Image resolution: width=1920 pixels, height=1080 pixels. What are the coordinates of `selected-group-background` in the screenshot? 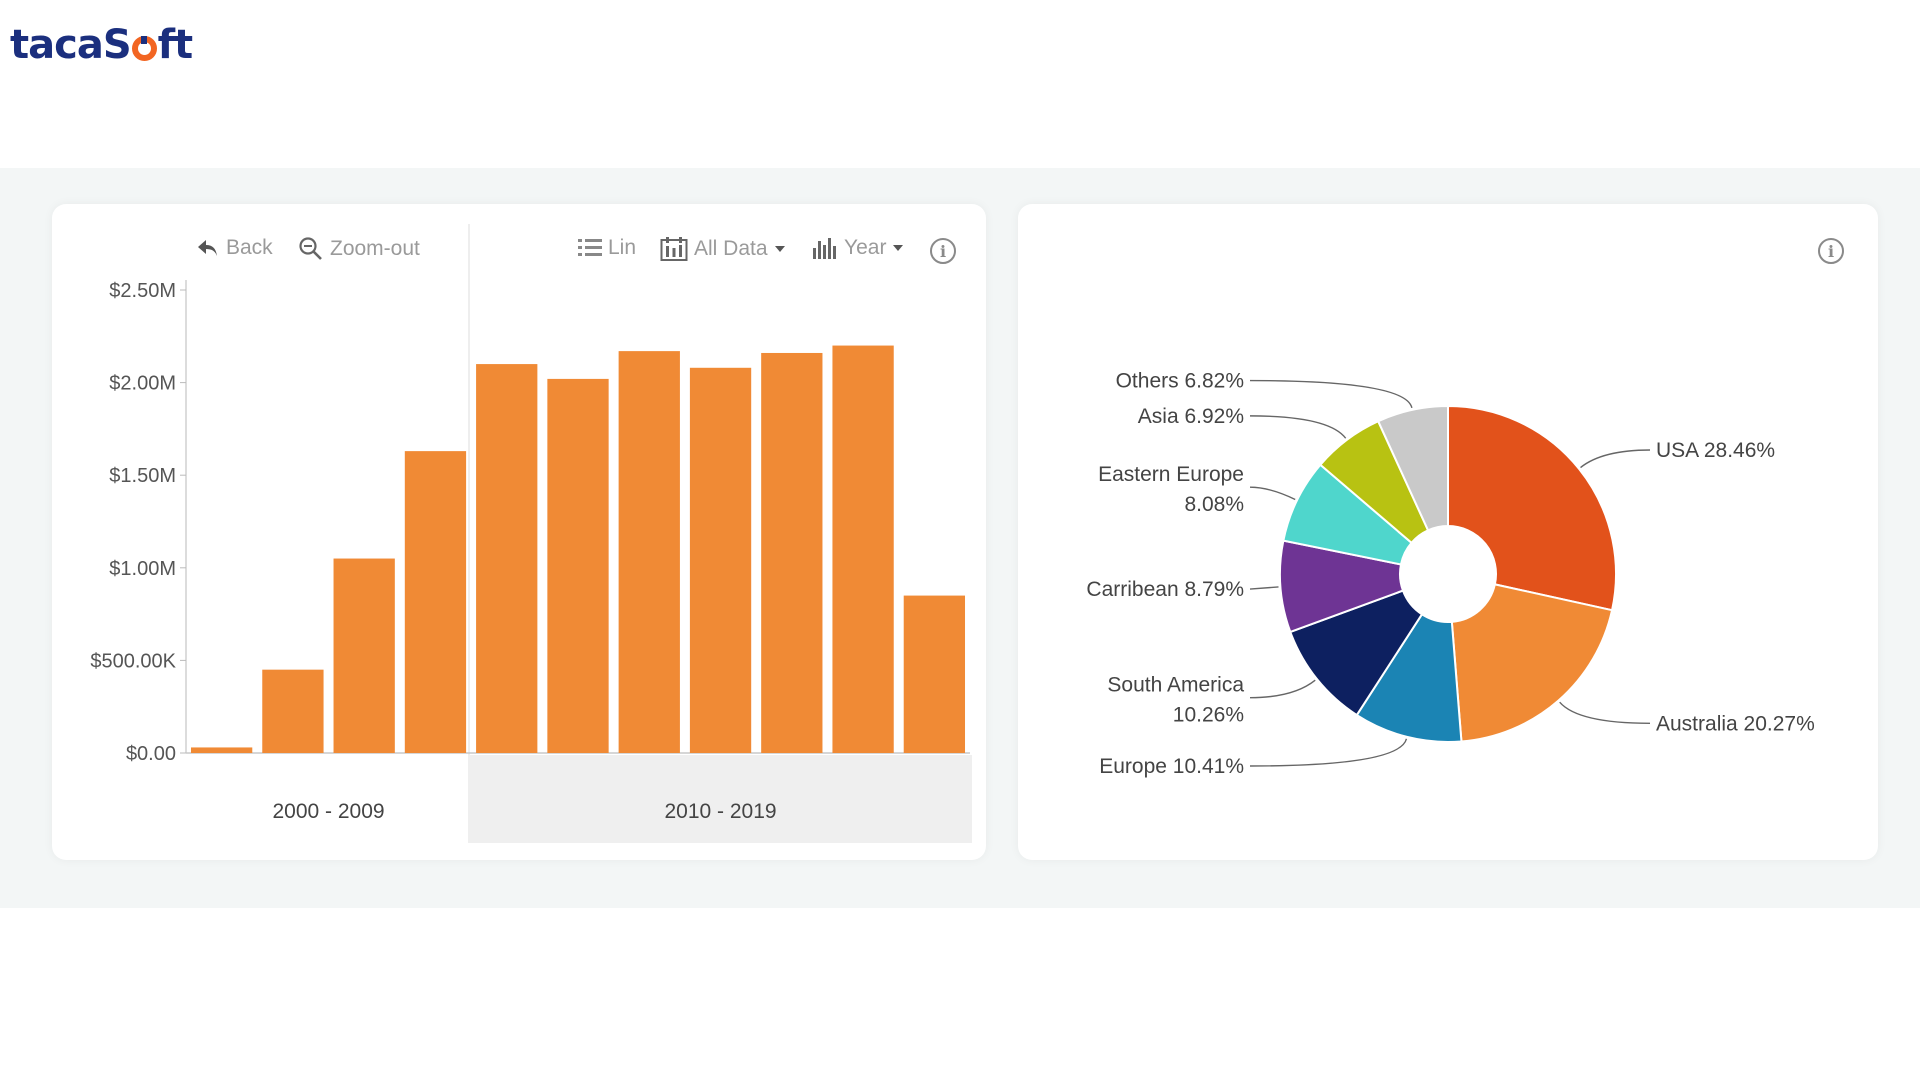 It's located at (720, 799).